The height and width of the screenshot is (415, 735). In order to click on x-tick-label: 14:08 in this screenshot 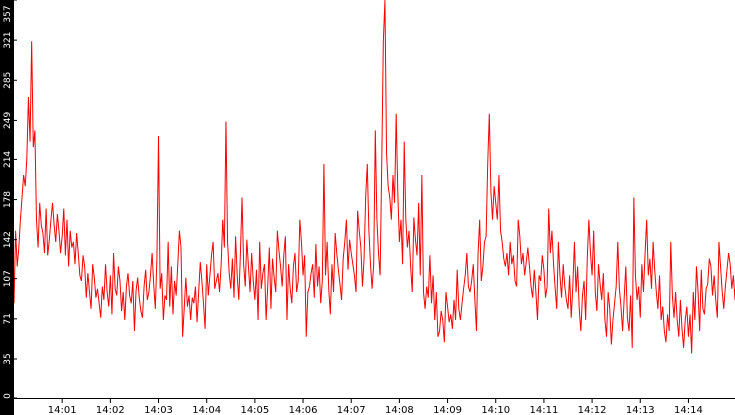, I will do `click(399, 410)`.